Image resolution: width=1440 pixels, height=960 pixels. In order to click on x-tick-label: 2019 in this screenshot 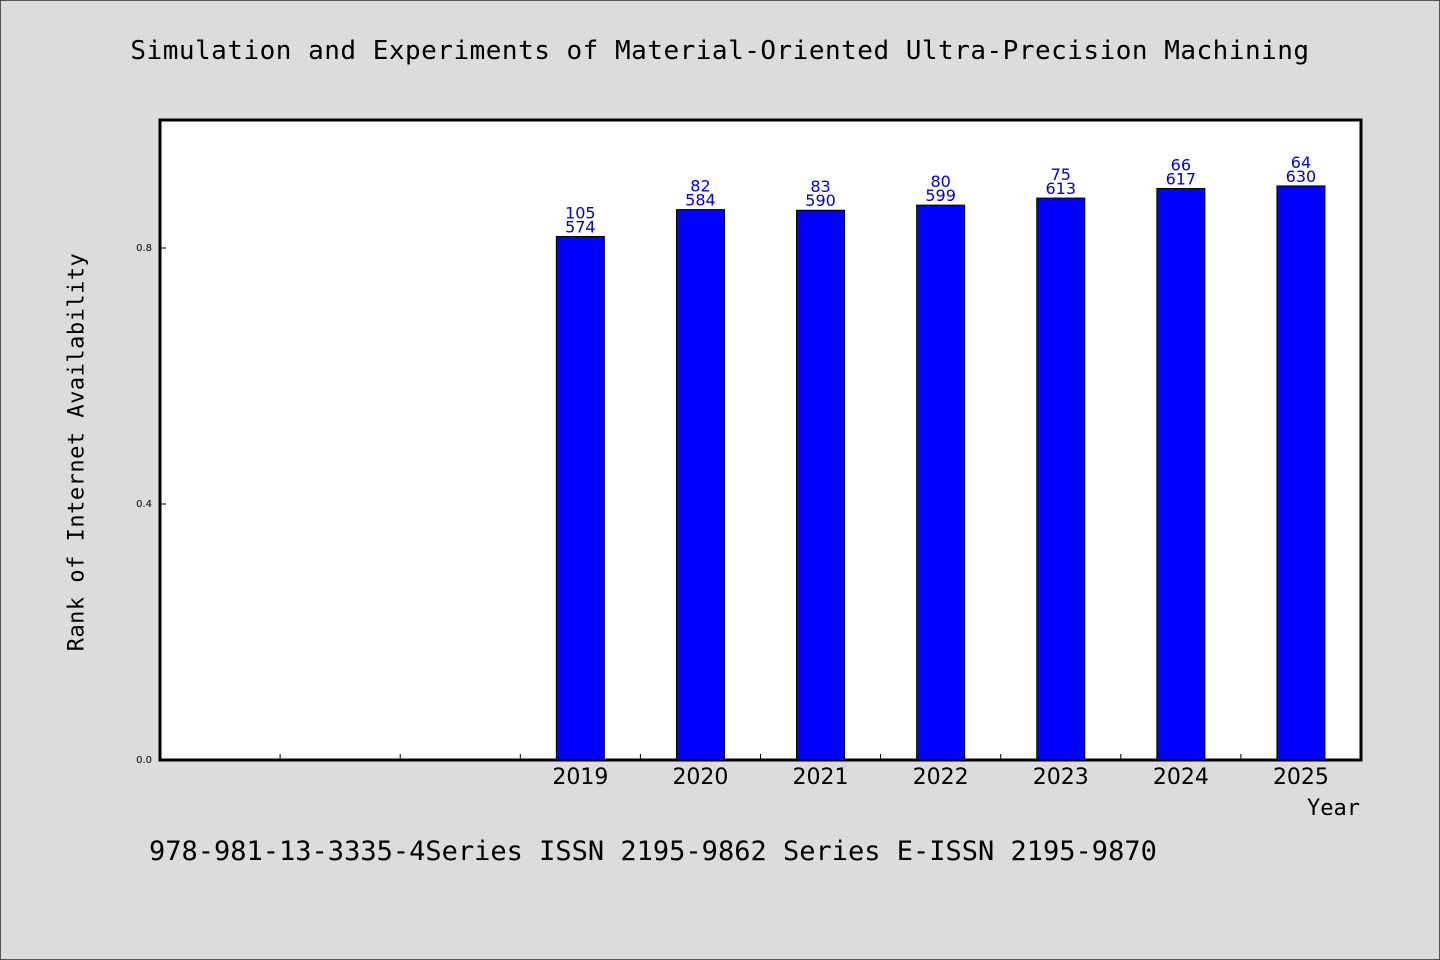, I will do `click(580, 777)`.